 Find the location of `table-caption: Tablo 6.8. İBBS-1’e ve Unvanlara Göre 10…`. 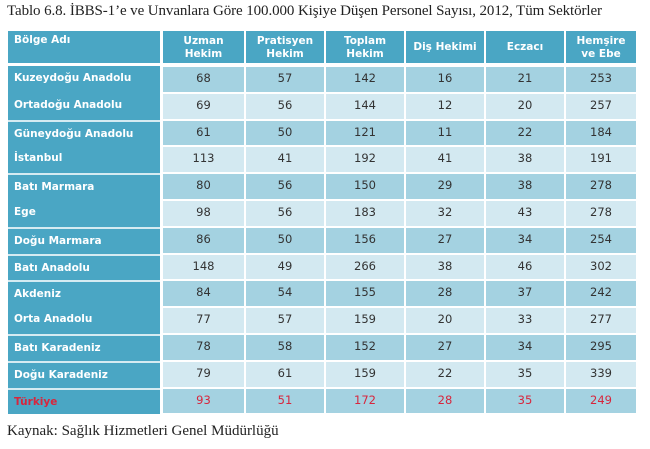

table-caption: Tablo 6.8. İBBS-1’e ve Unvanlara Göre 10… is located at coordinates (304, 11).